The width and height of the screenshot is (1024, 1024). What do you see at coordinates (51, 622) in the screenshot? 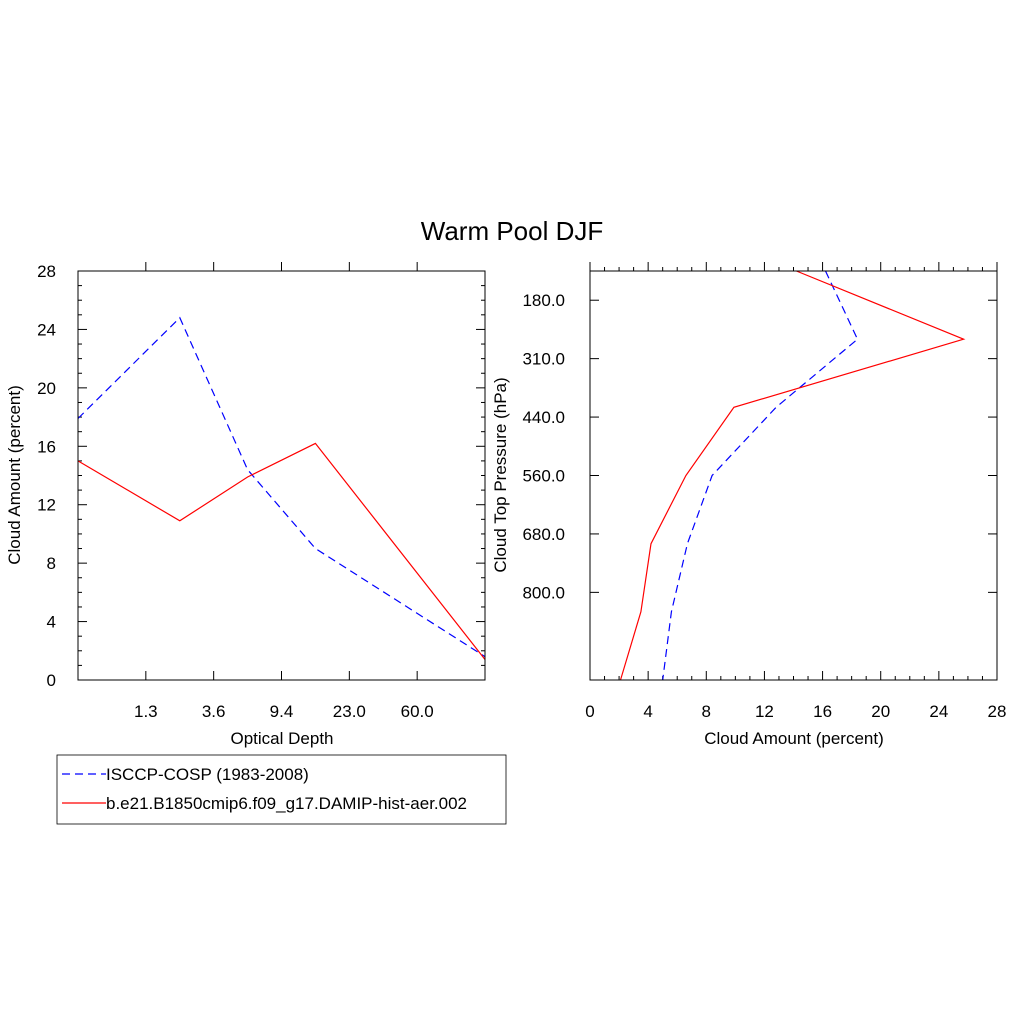
I see `left-y-tick-label: 4` at bounding box center [51, 622].